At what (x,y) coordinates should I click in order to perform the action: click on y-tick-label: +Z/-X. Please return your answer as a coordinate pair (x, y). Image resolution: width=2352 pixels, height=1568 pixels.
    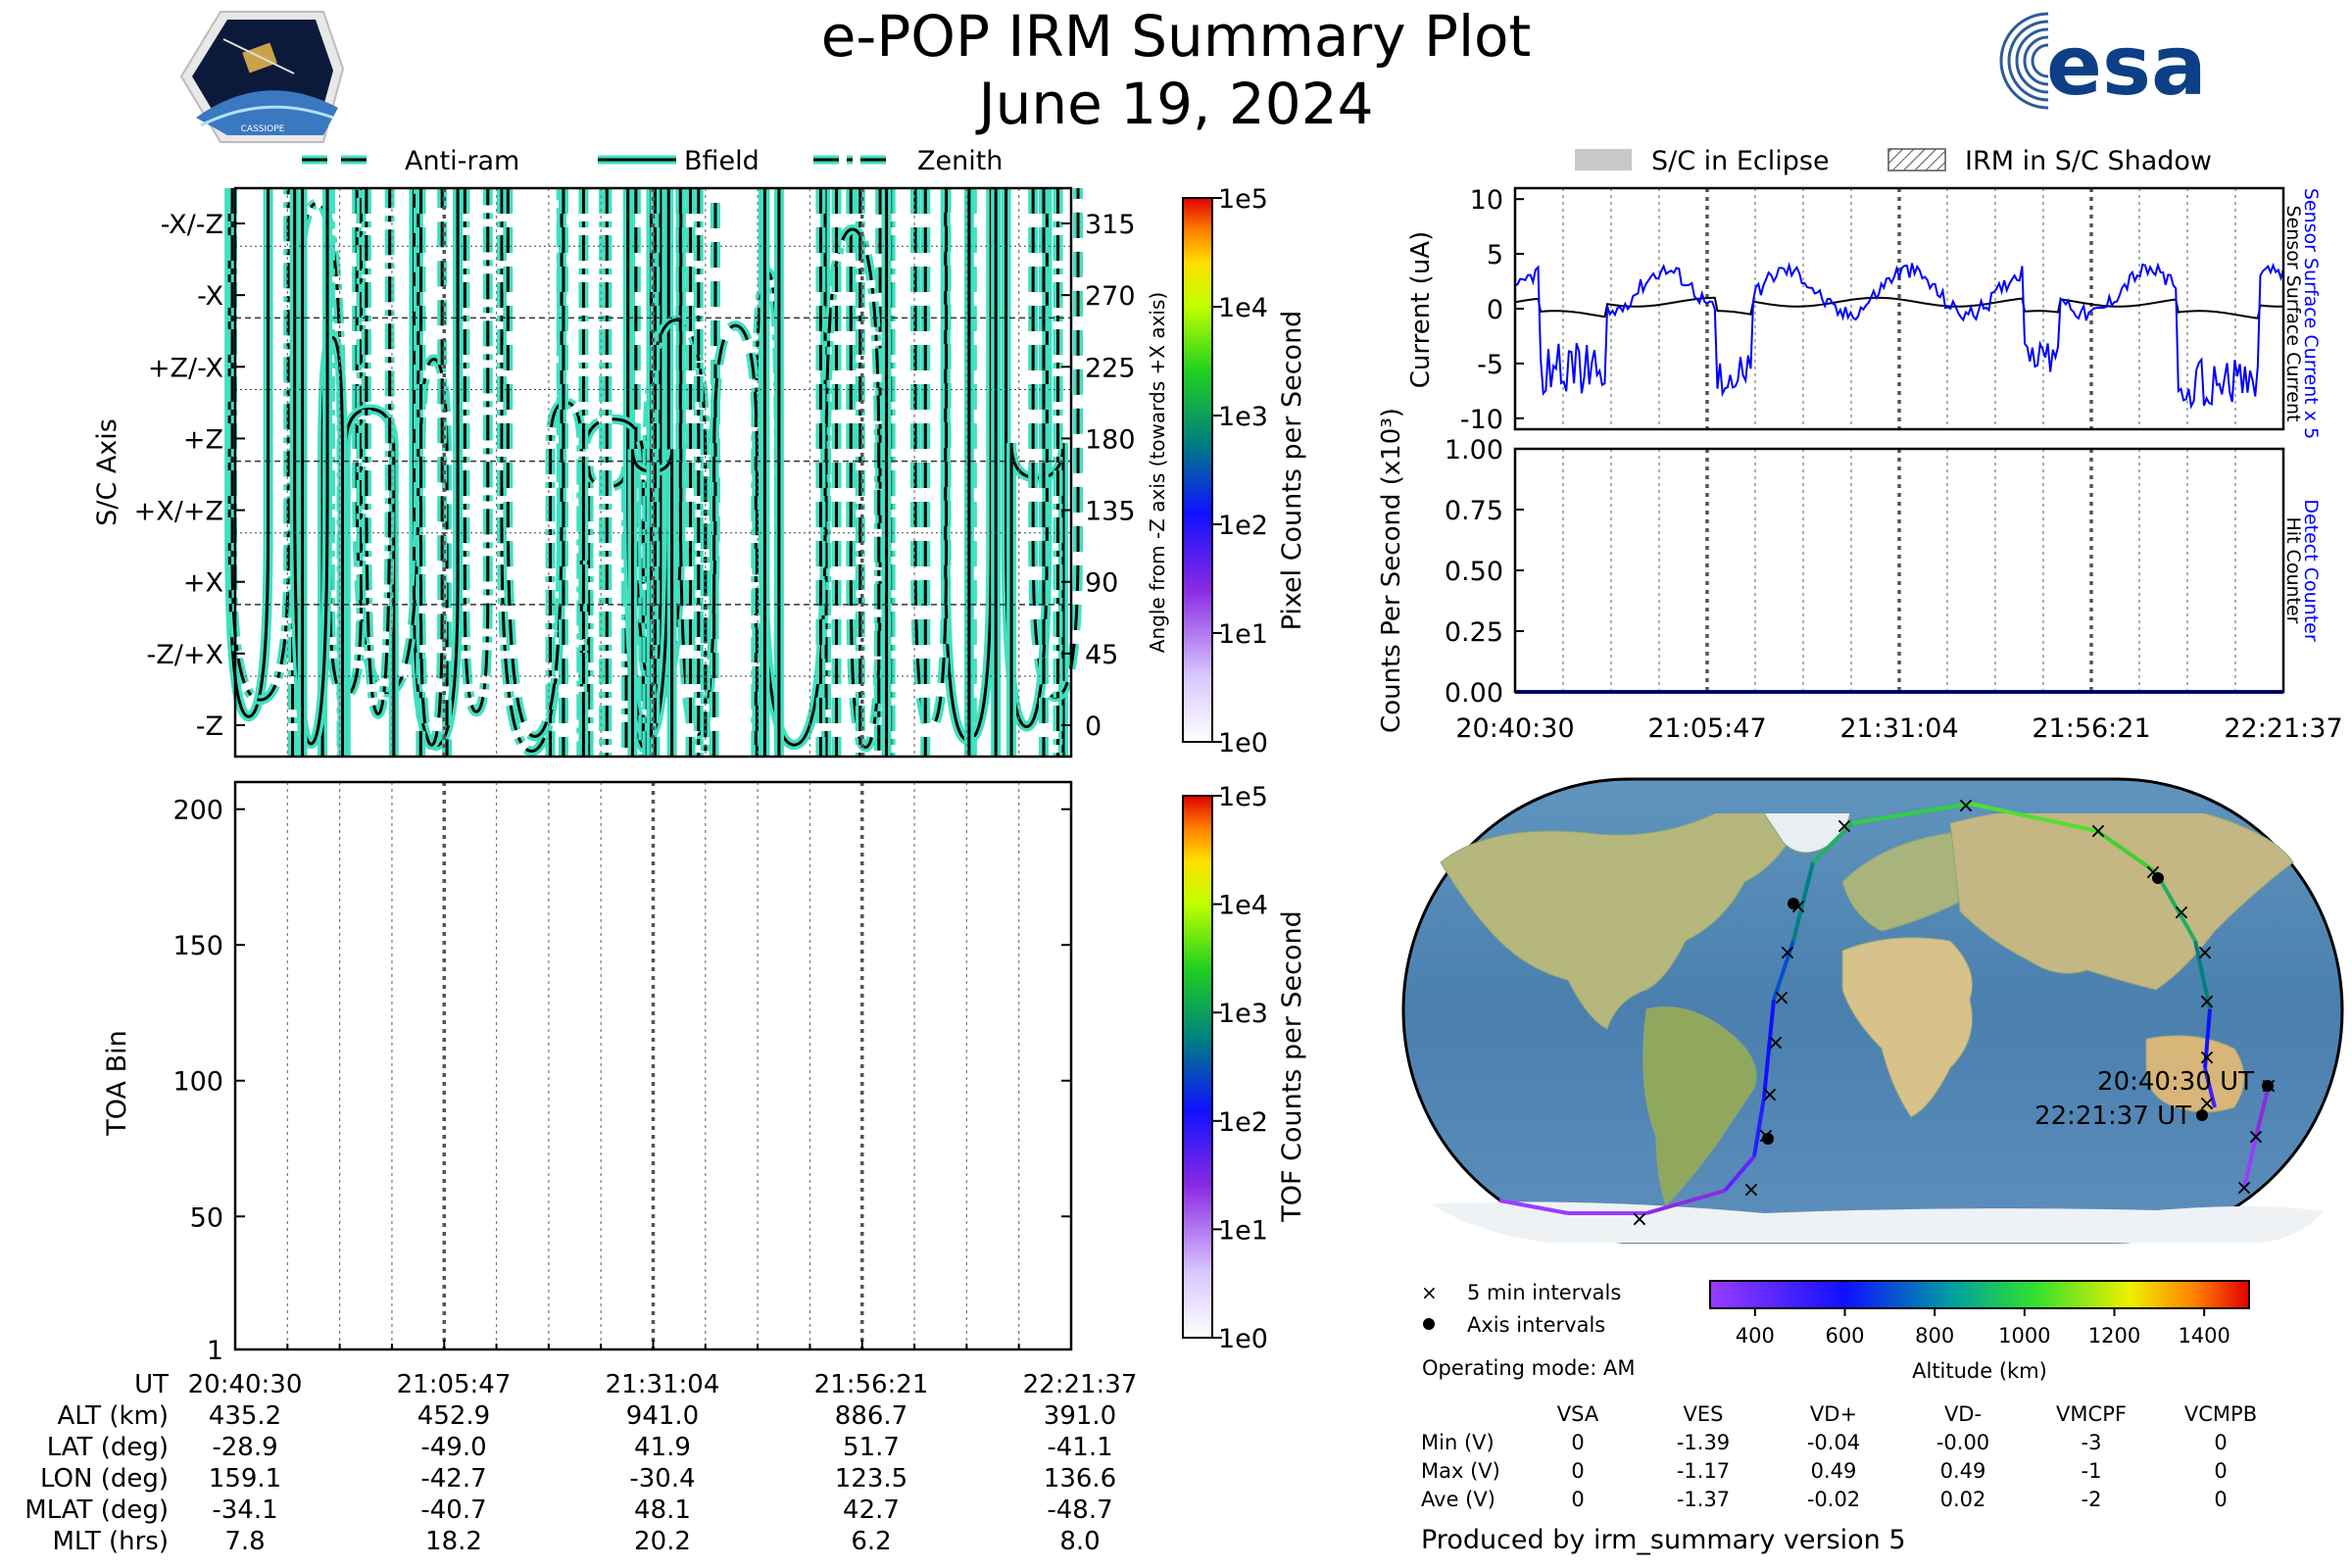
    Looking at the image, I should click on (185, 368).